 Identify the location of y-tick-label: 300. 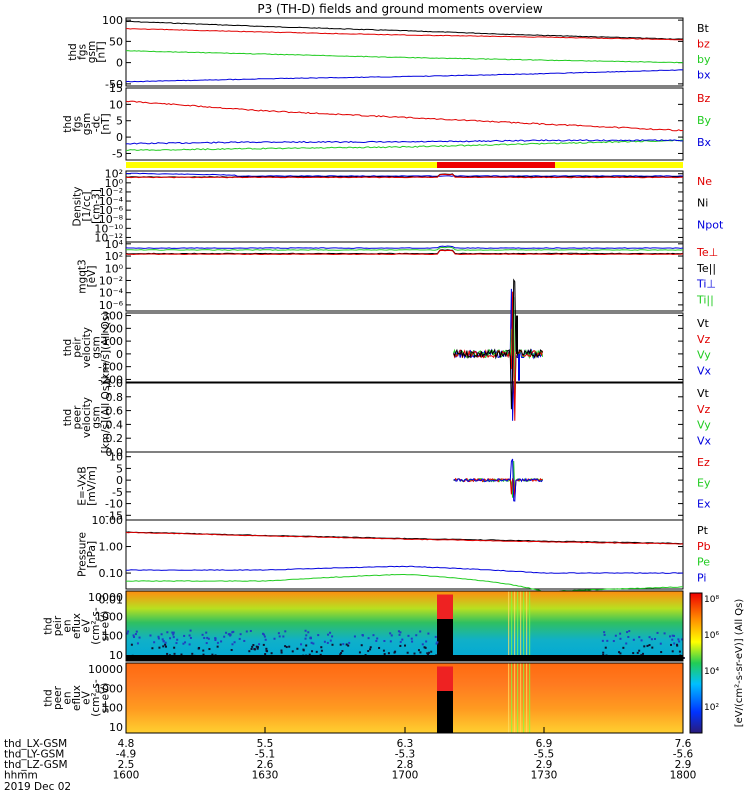
(112, 316).